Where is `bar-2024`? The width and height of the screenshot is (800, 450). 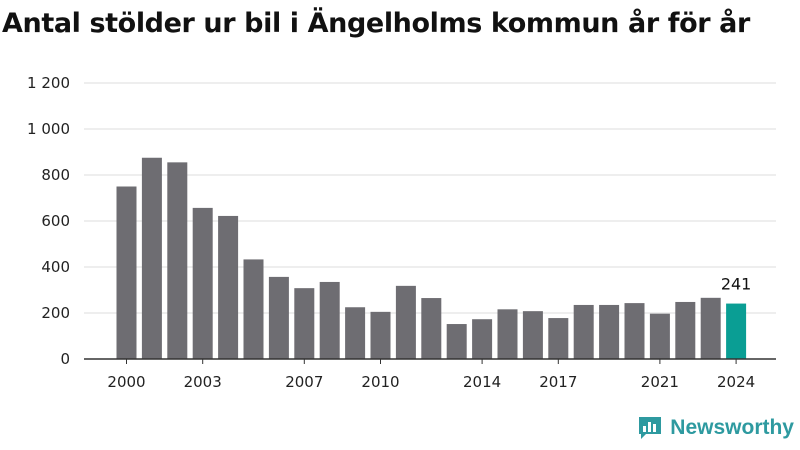 bar-2024 is located at coordinates (736, 331).